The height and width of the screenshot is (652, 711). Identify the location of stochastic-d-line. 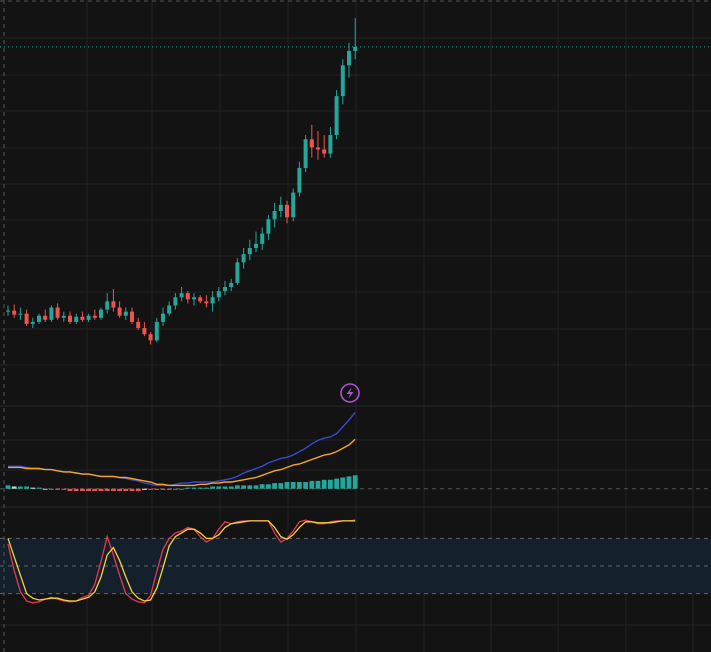
(181, 561).